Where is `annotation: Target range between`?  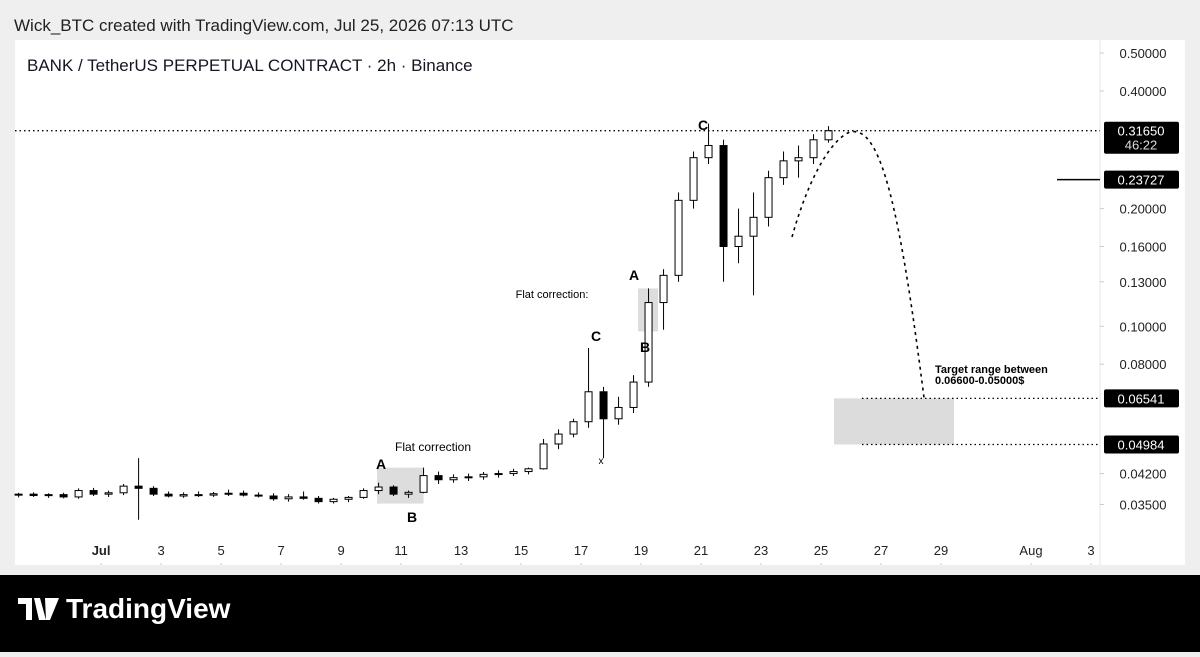 annotation: Target range between is located at coordinates (991, 370).